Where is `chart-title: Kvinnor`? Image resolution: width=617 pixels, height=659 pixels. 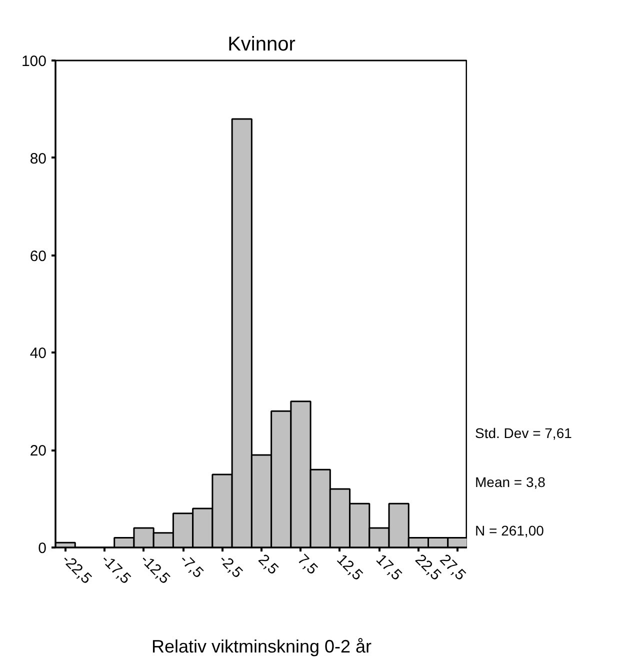
chart-title: Kvinnor is located at coordinates (262, 45).